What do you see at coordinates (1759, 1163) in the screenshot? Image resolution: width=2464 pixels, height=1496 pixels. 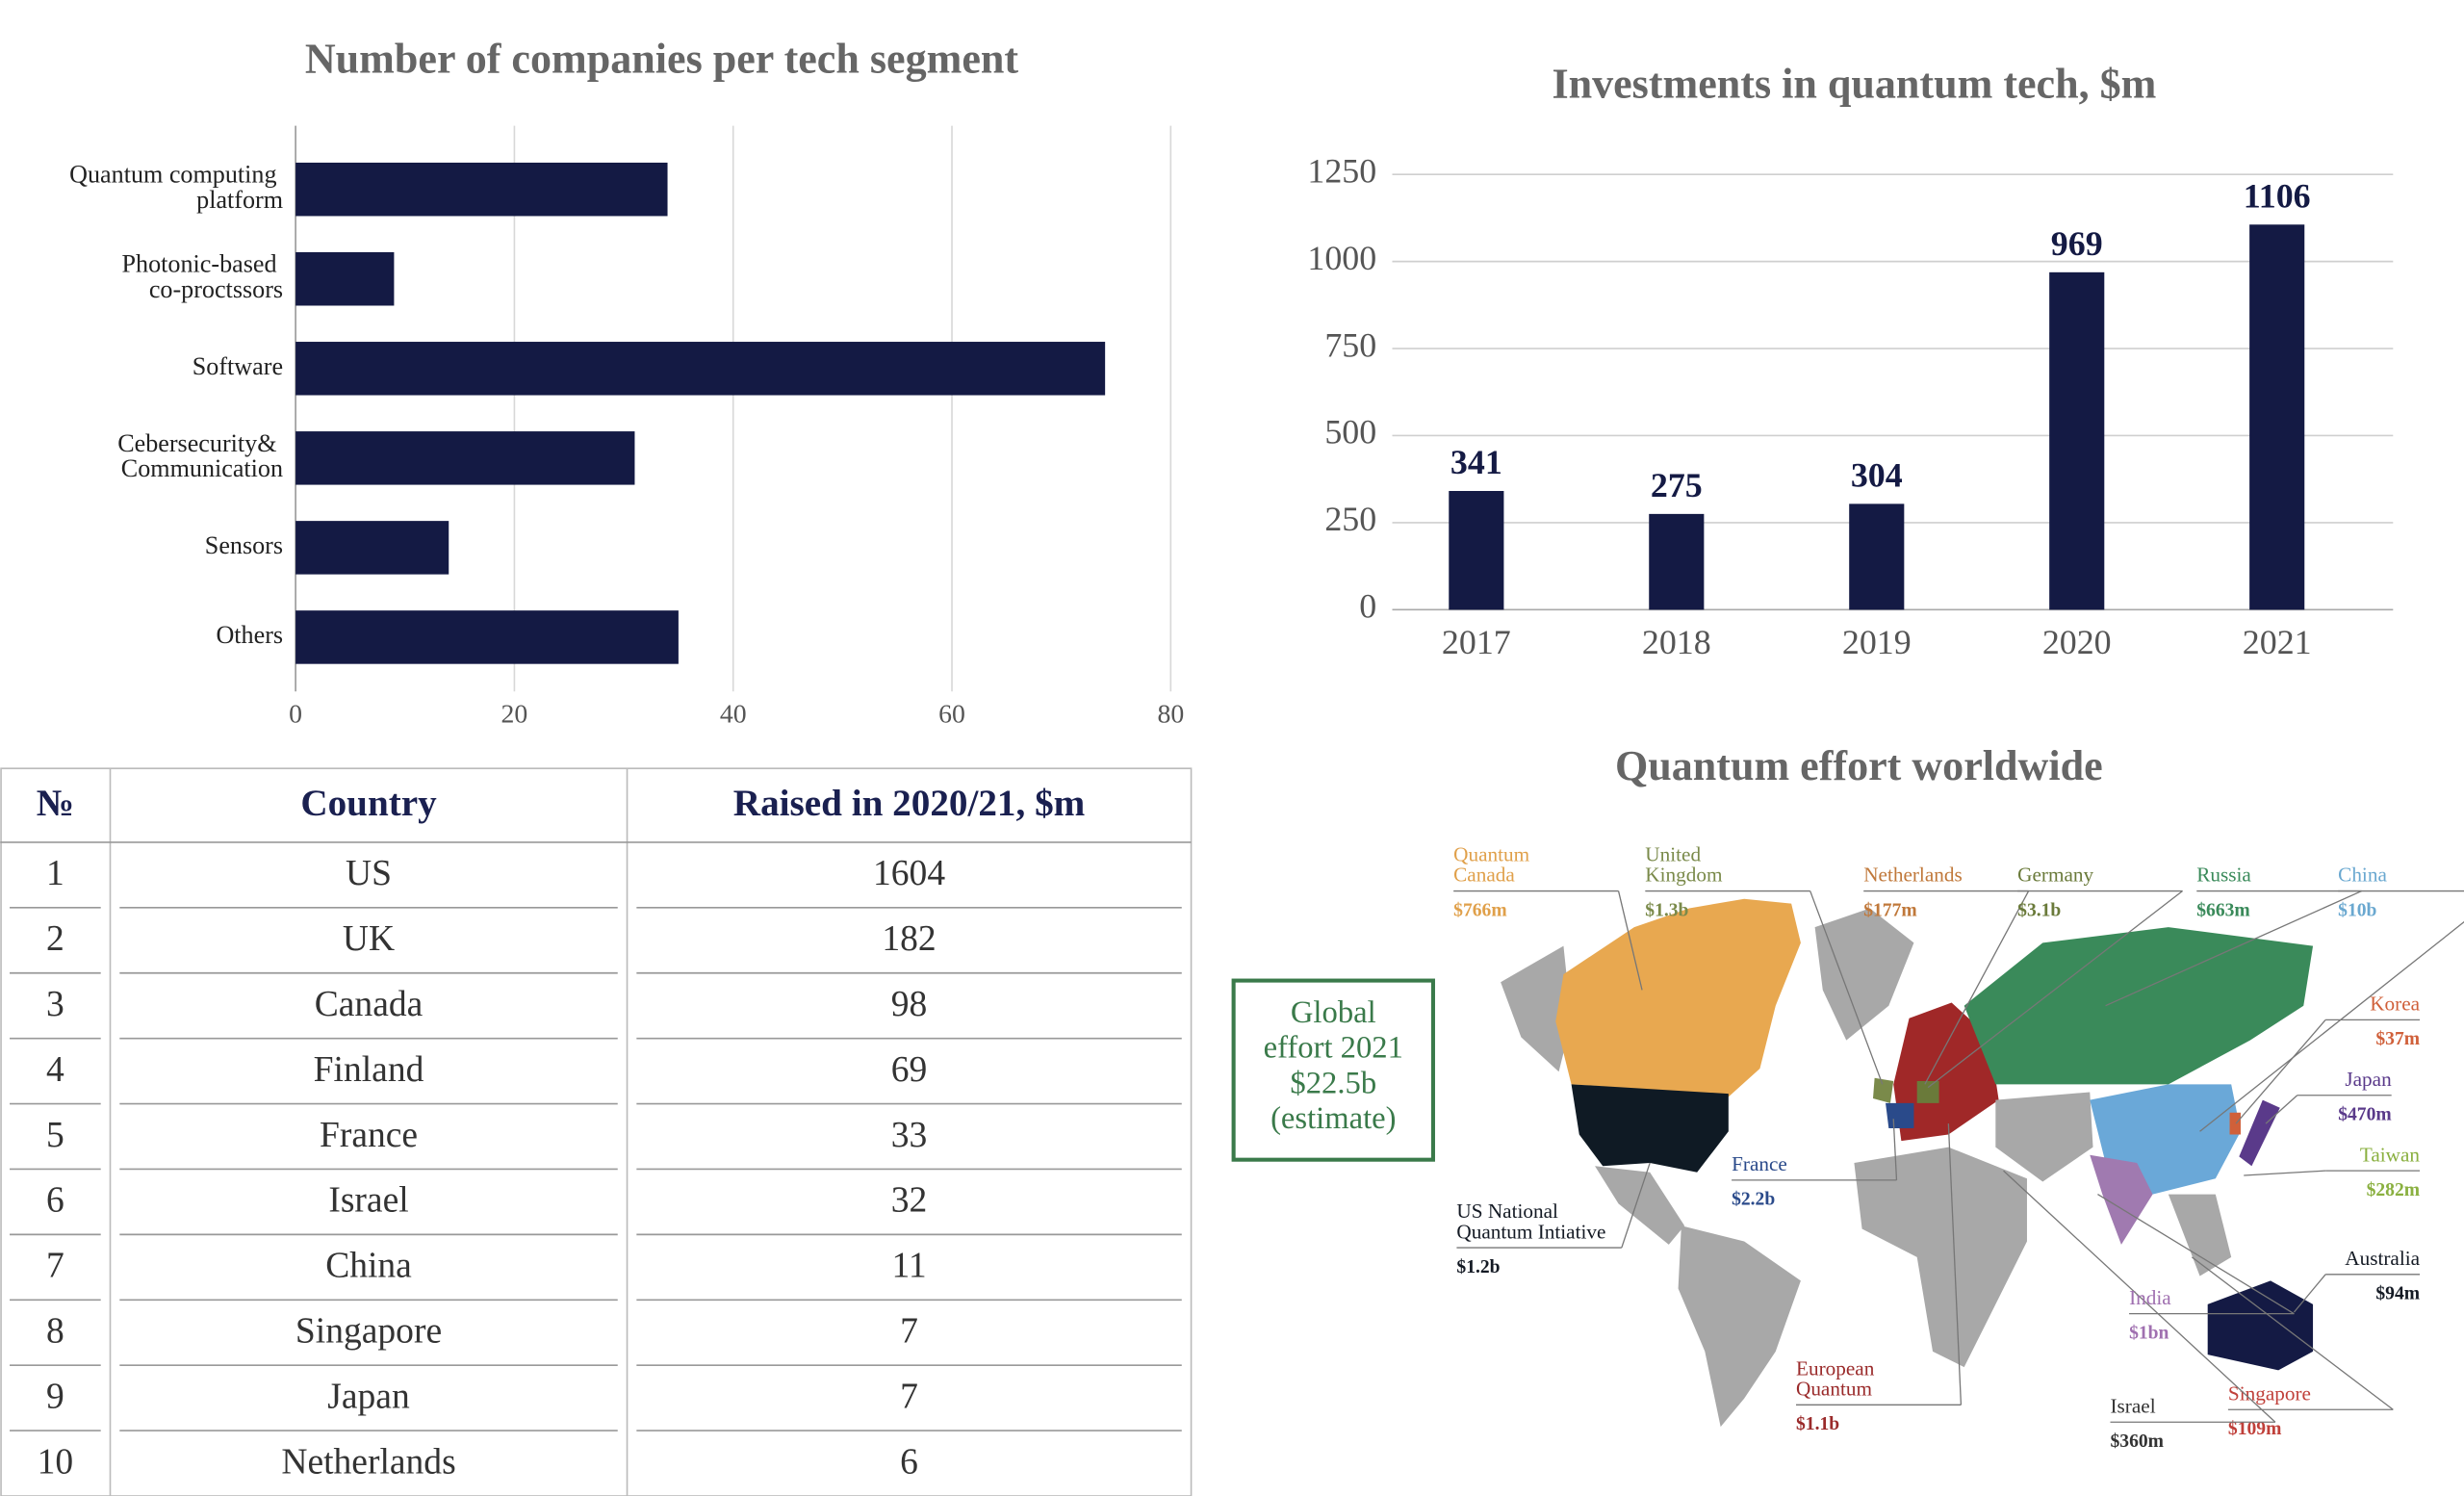 I see `map-label-name: France` at bounding box center [1759, 1163].